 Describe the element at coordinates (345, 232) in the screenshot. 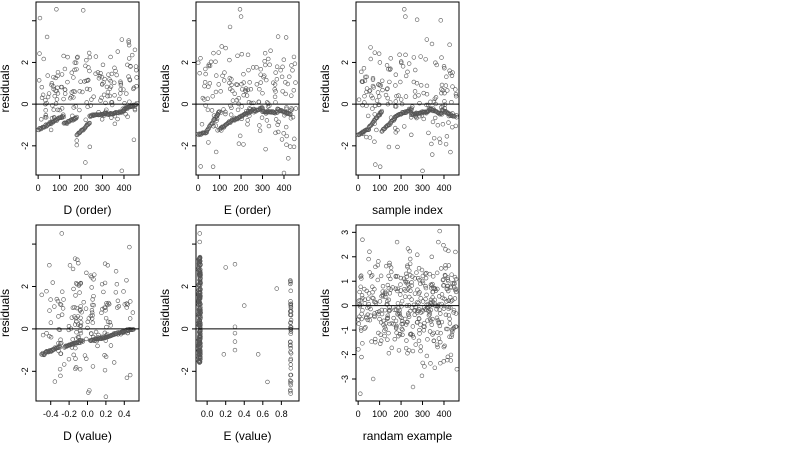

I see `y-tick-label: 3` at that location.